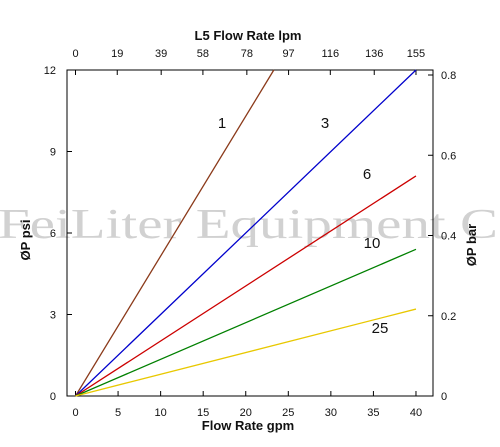 This screenshot has width=500, height=447. Describe the element at coordinates (444, 397) in the screenshot. I see `right-tick-label: 0` at that location.